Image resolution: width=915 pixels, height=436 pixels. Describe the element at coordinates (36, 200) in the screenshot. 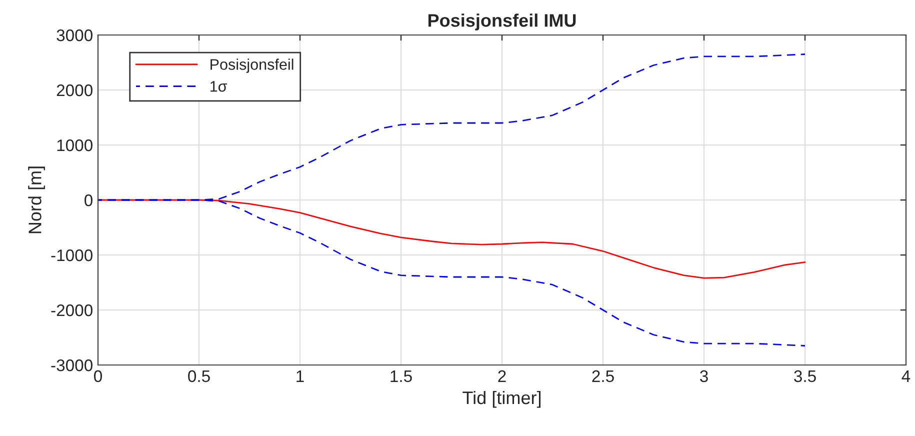

I see `y-axis-title: Nord [m]` at that location.